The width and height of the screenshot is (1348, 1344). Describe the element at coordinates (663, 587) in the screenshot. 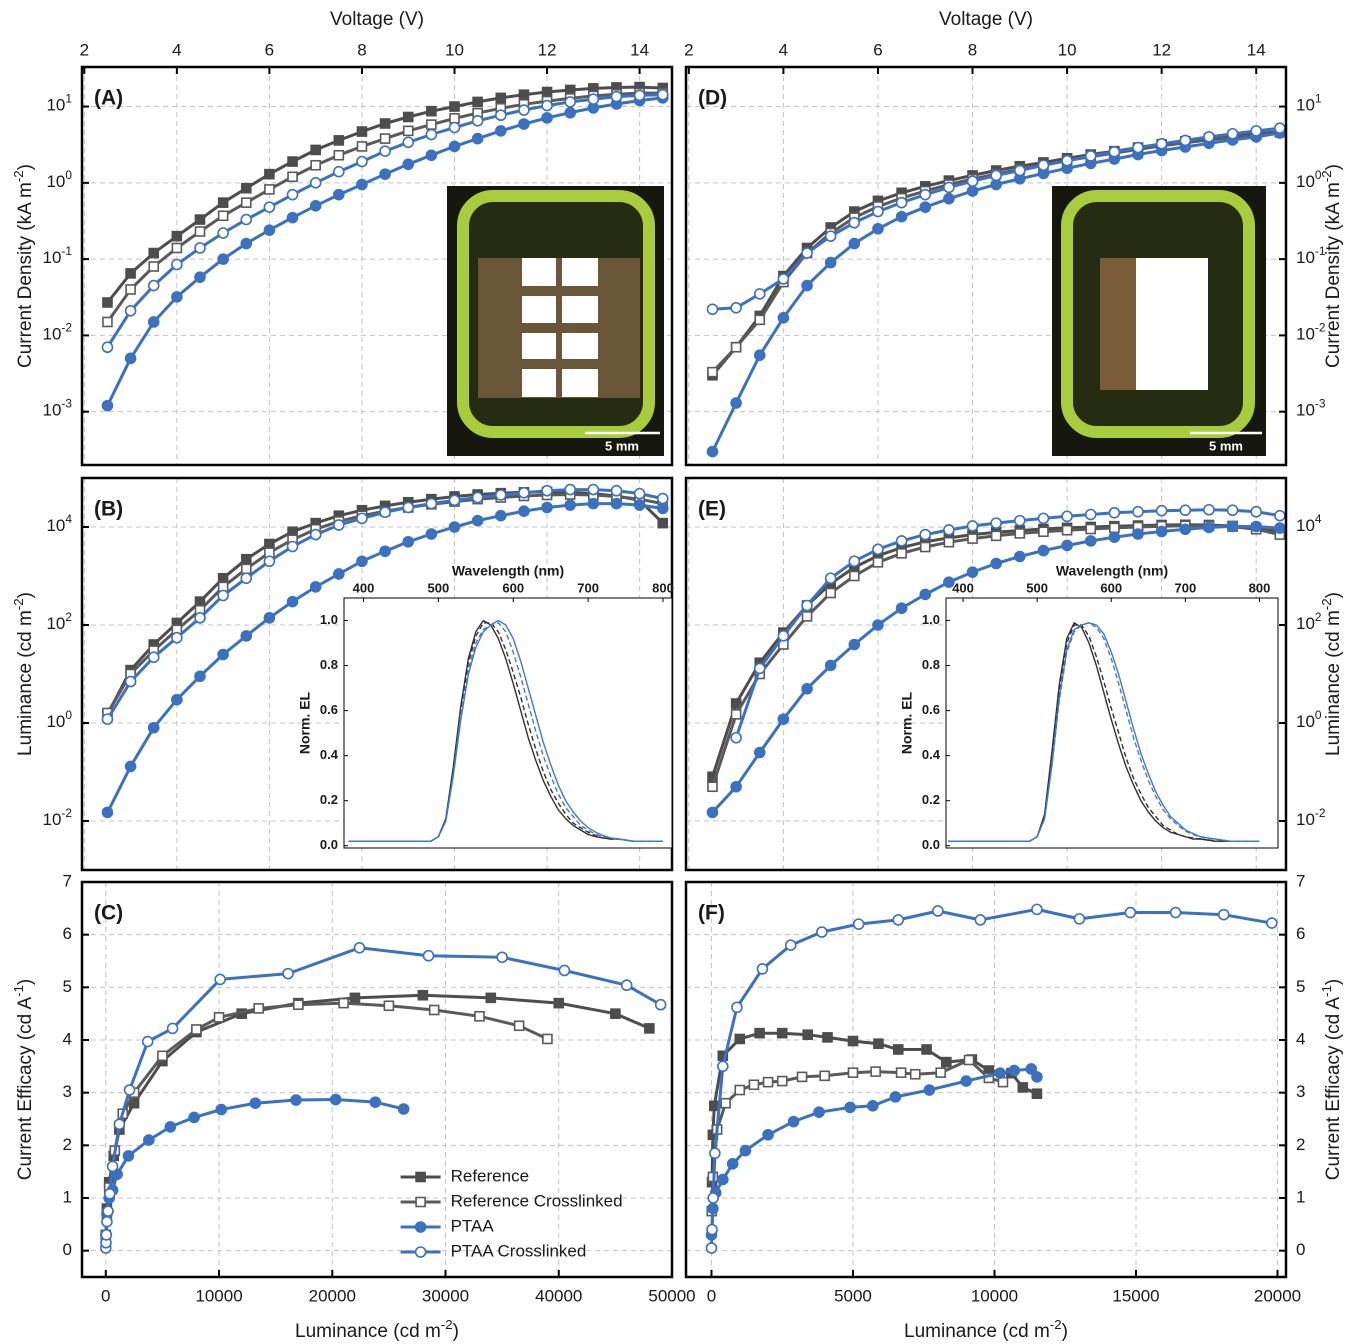

I see `x-tick-label: 800` at that location.